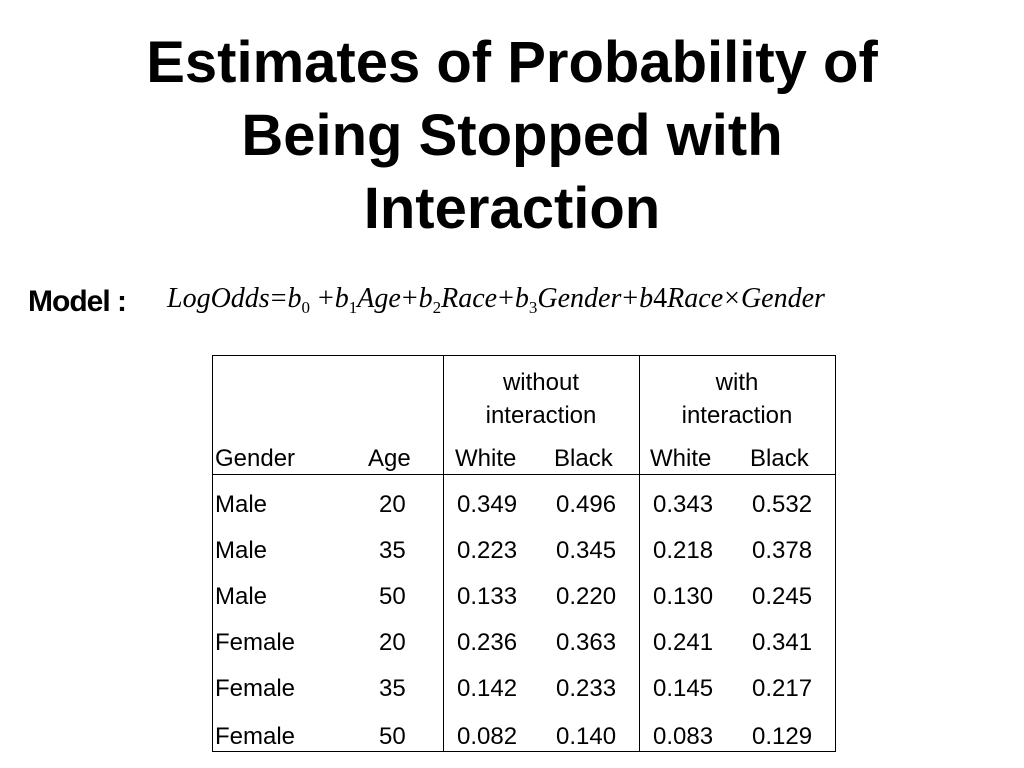 This screenshot has height=768, width=1024. I want to click on table-cell: 0.130, so click(683, 596).